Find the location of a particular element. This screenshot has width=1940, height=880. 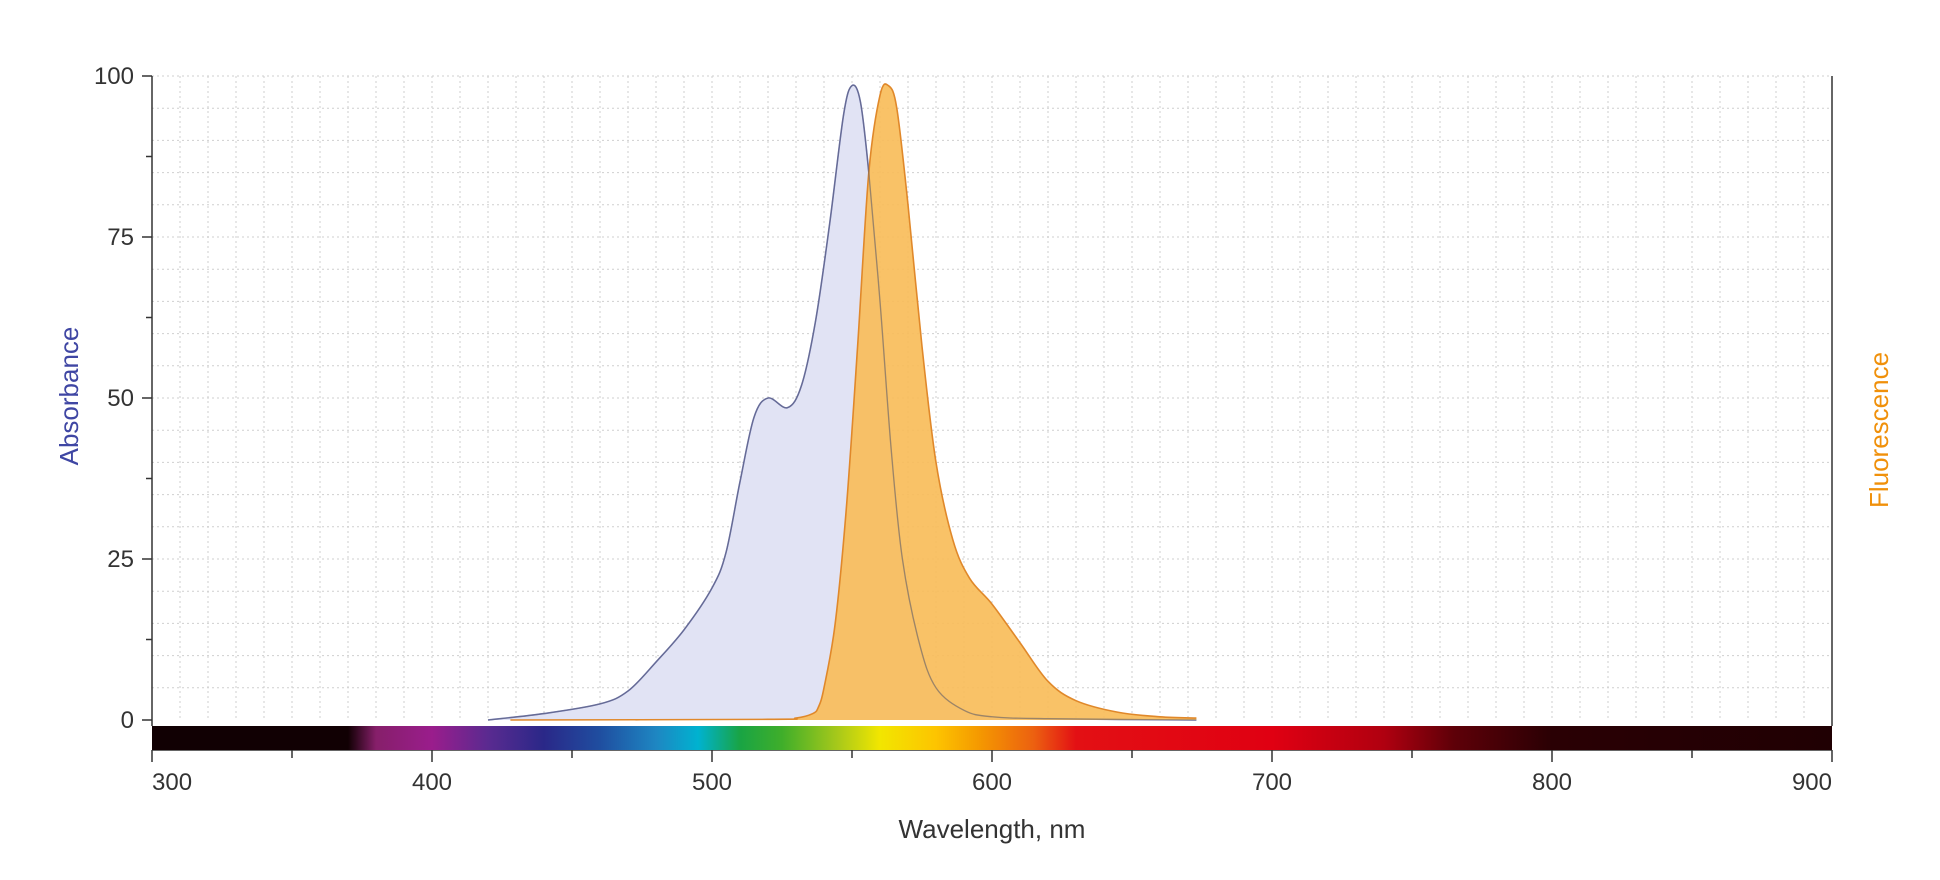

y-tick-label: 25 is located at coordinates (120, 559).